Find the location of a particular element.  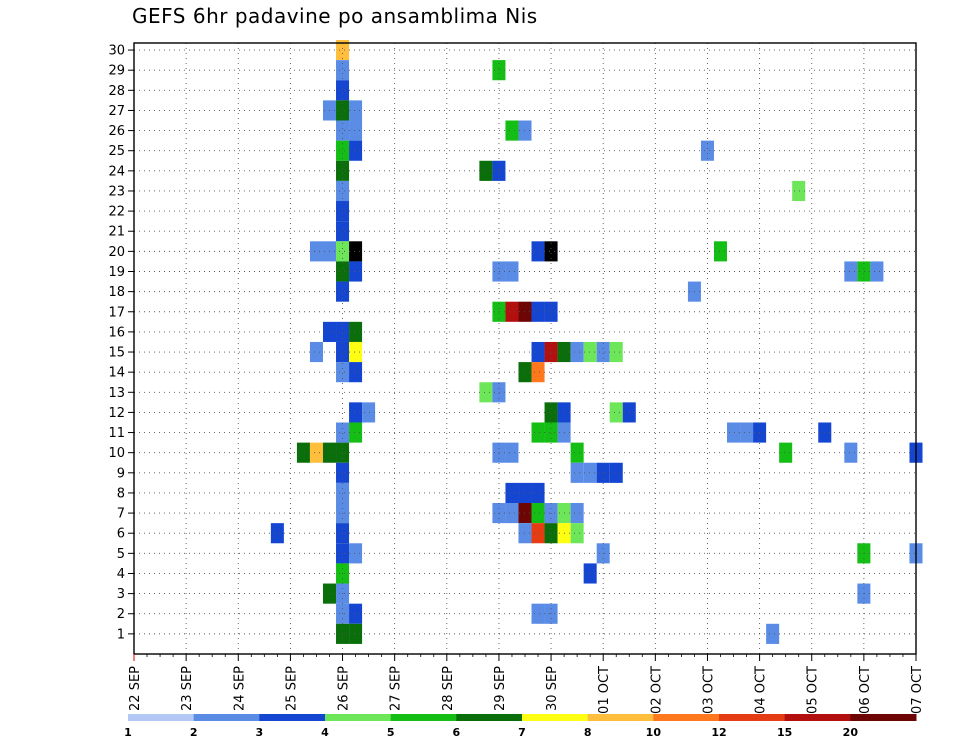

colorbar-label: 8 is located at coordinates (588, 732).